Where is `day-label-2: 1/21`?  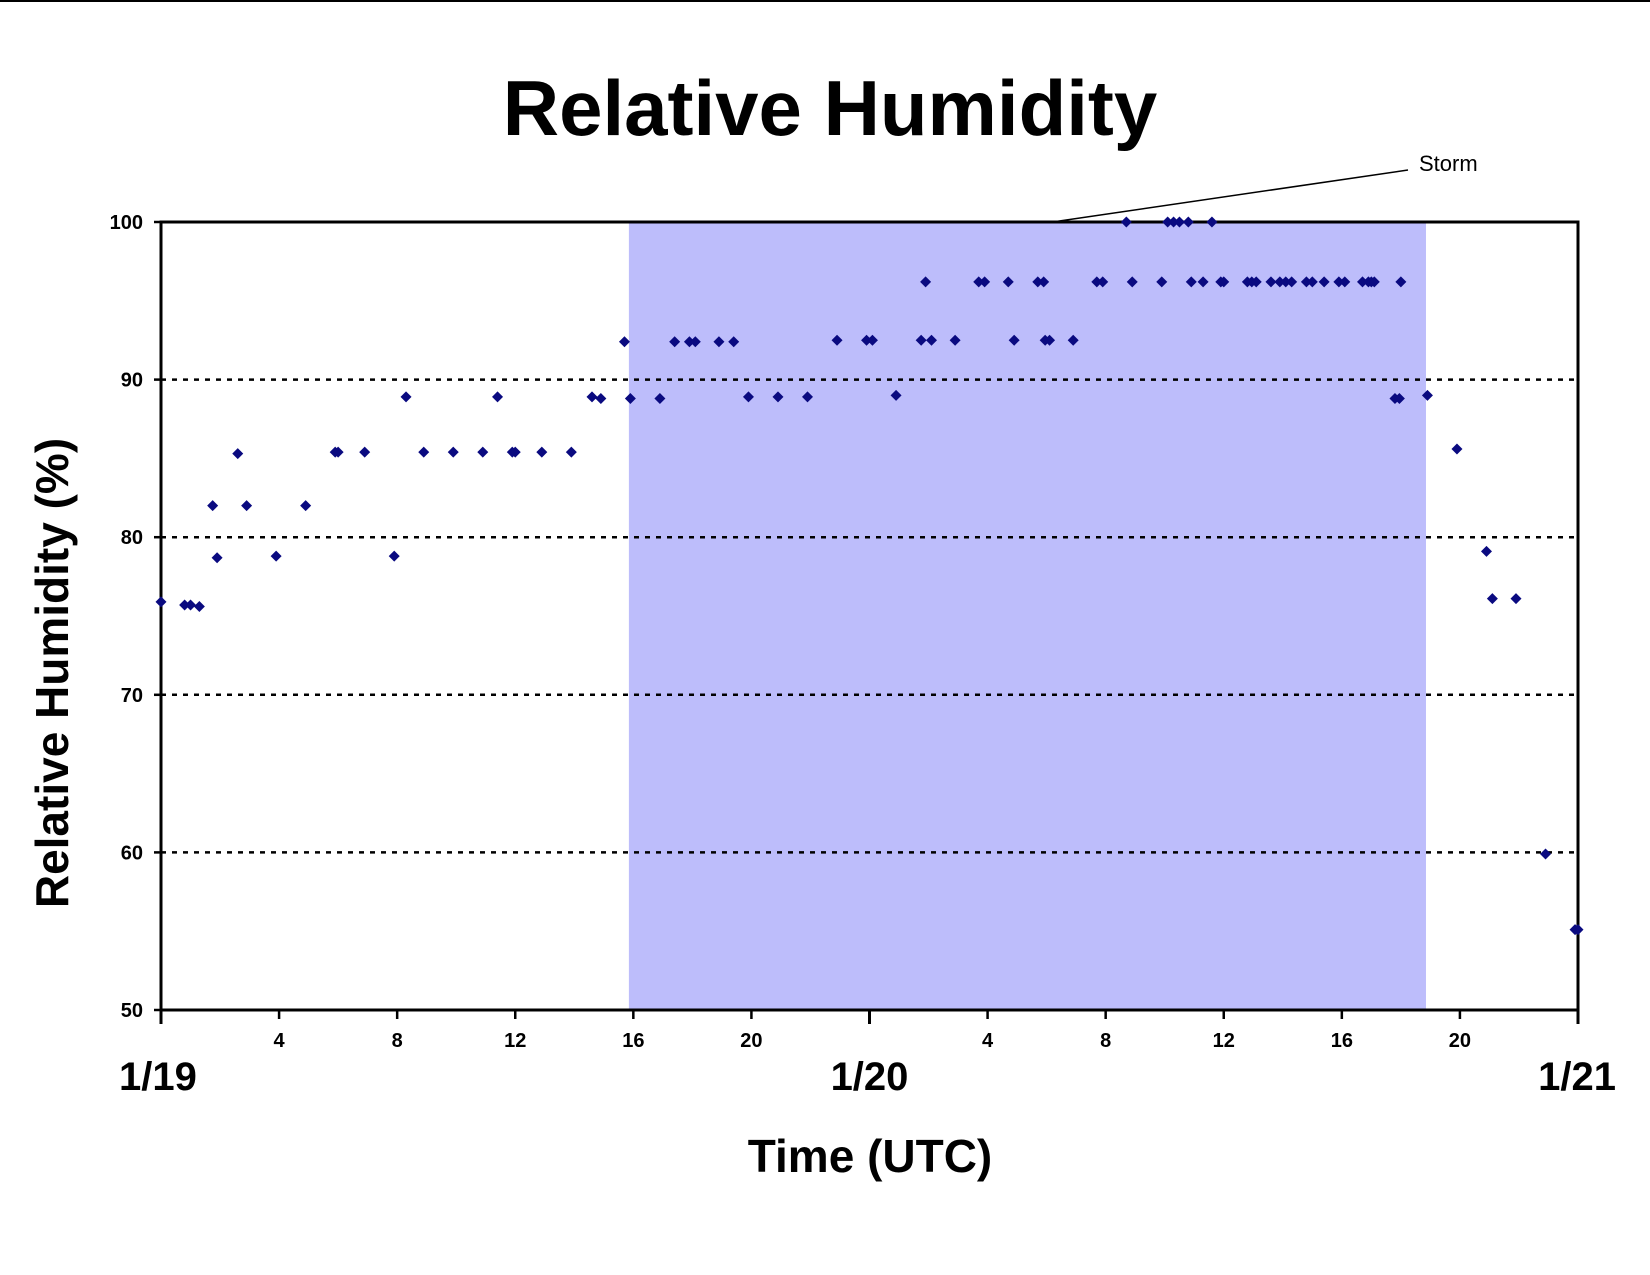
day-label-2: 1/21 is located at coordinates (1577, 1077).